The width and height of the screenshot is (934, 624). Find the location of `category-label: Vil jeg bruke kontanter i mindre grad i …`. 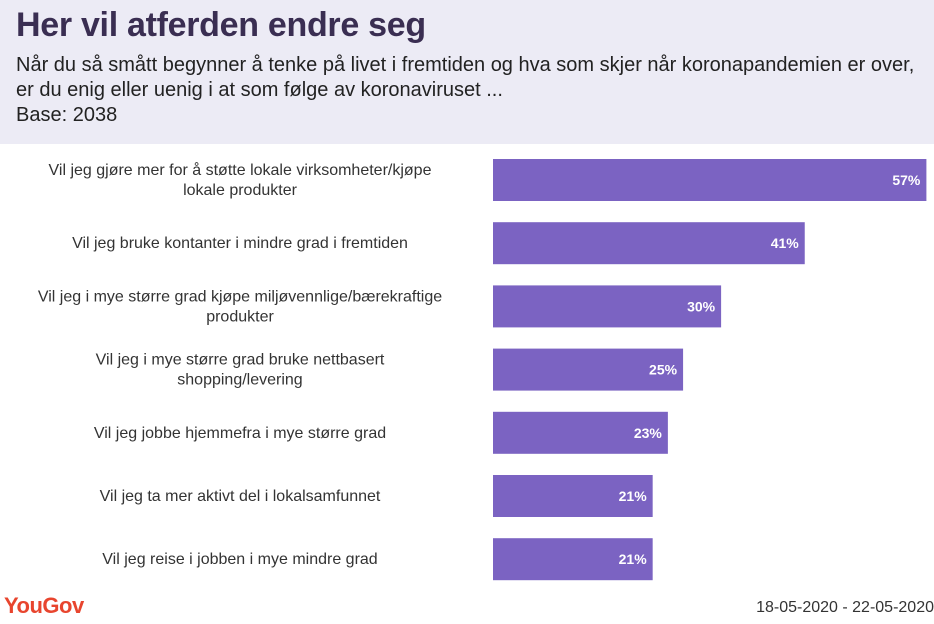

category-label: Vil jeg bruke kontanter i mindre grad i … is located at coordinates (240, 243).